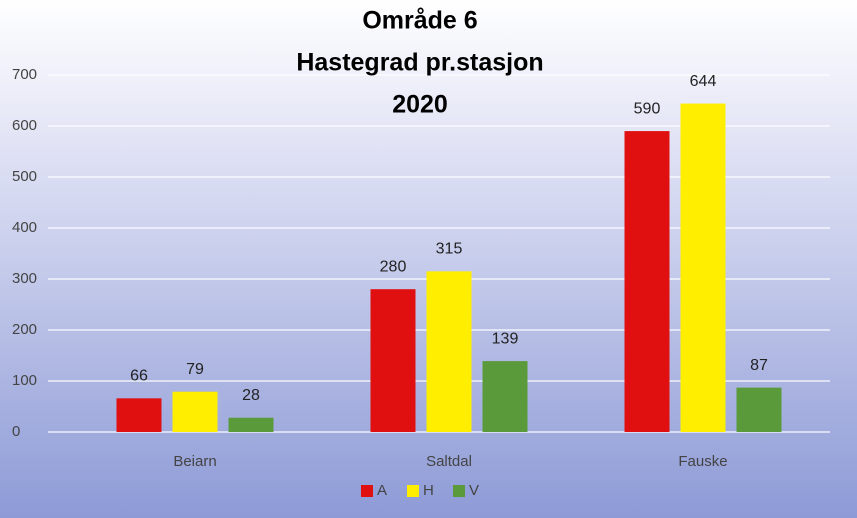  Describe the element at coordinates (703, 81) in the screenshot. I see `data-label: 644` at that location.